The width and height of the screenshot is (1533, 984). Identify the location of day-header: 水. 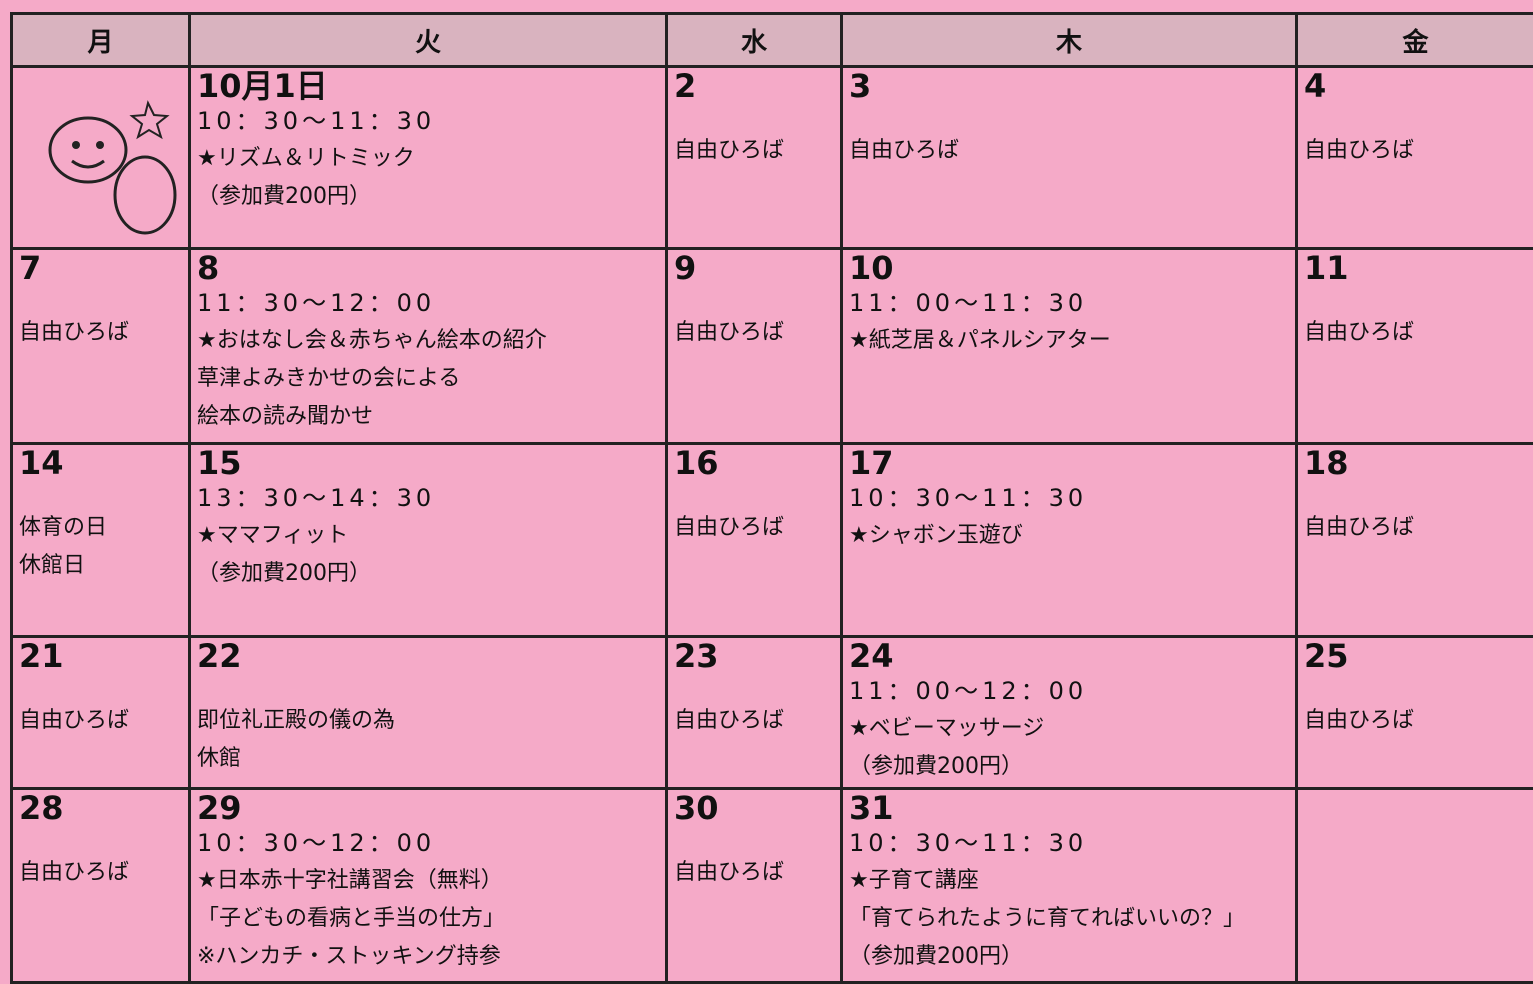
(754, 40).